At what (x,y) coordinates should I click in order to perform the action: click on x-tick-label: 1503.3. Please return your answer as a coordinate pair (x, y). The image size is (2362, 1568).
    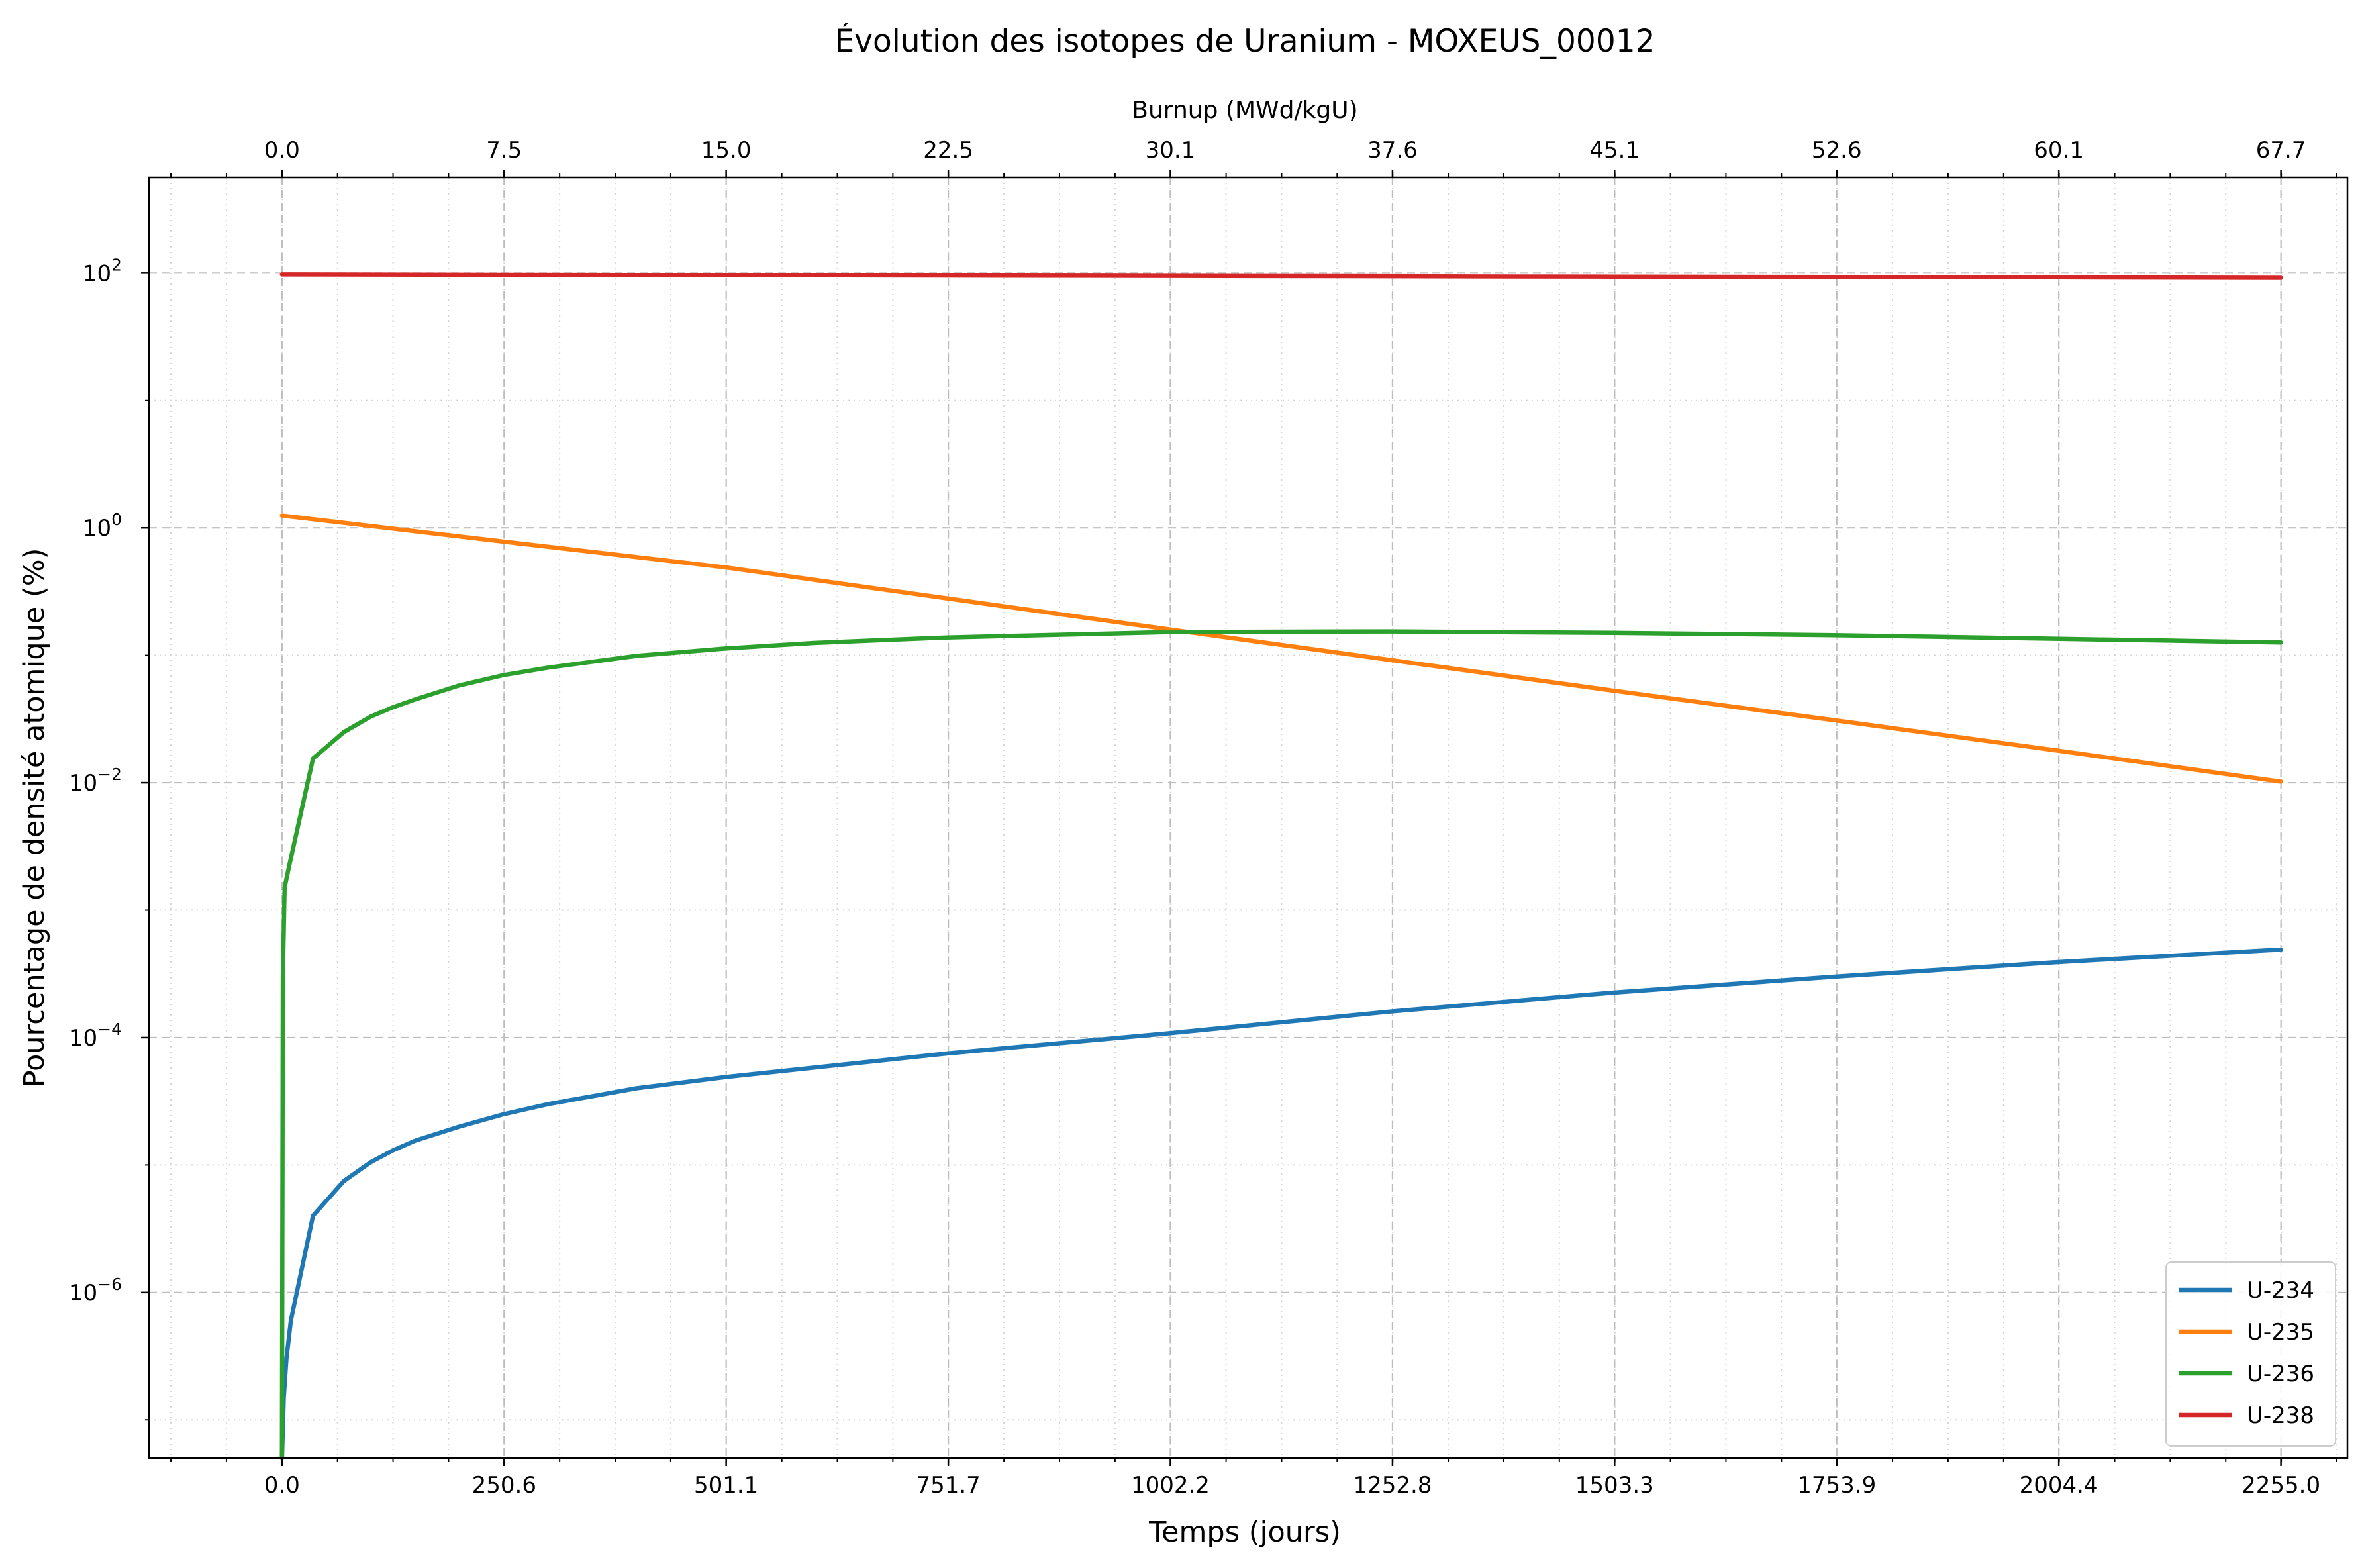
    Looking at the image, I should click on (1615, 1485).